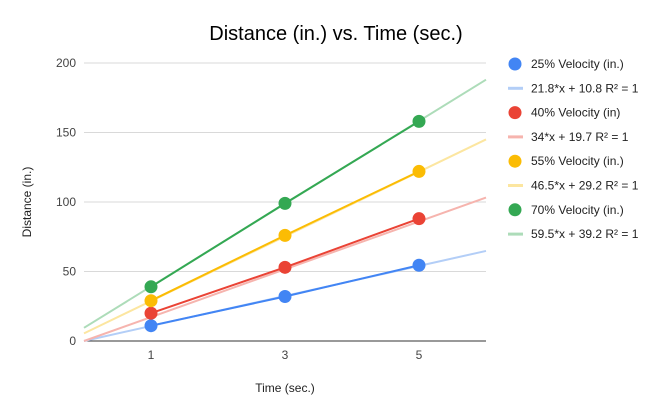  Describe the element at coordinates (66, 63) in the screenshot. I see `y-tick-label: 200` at that location.